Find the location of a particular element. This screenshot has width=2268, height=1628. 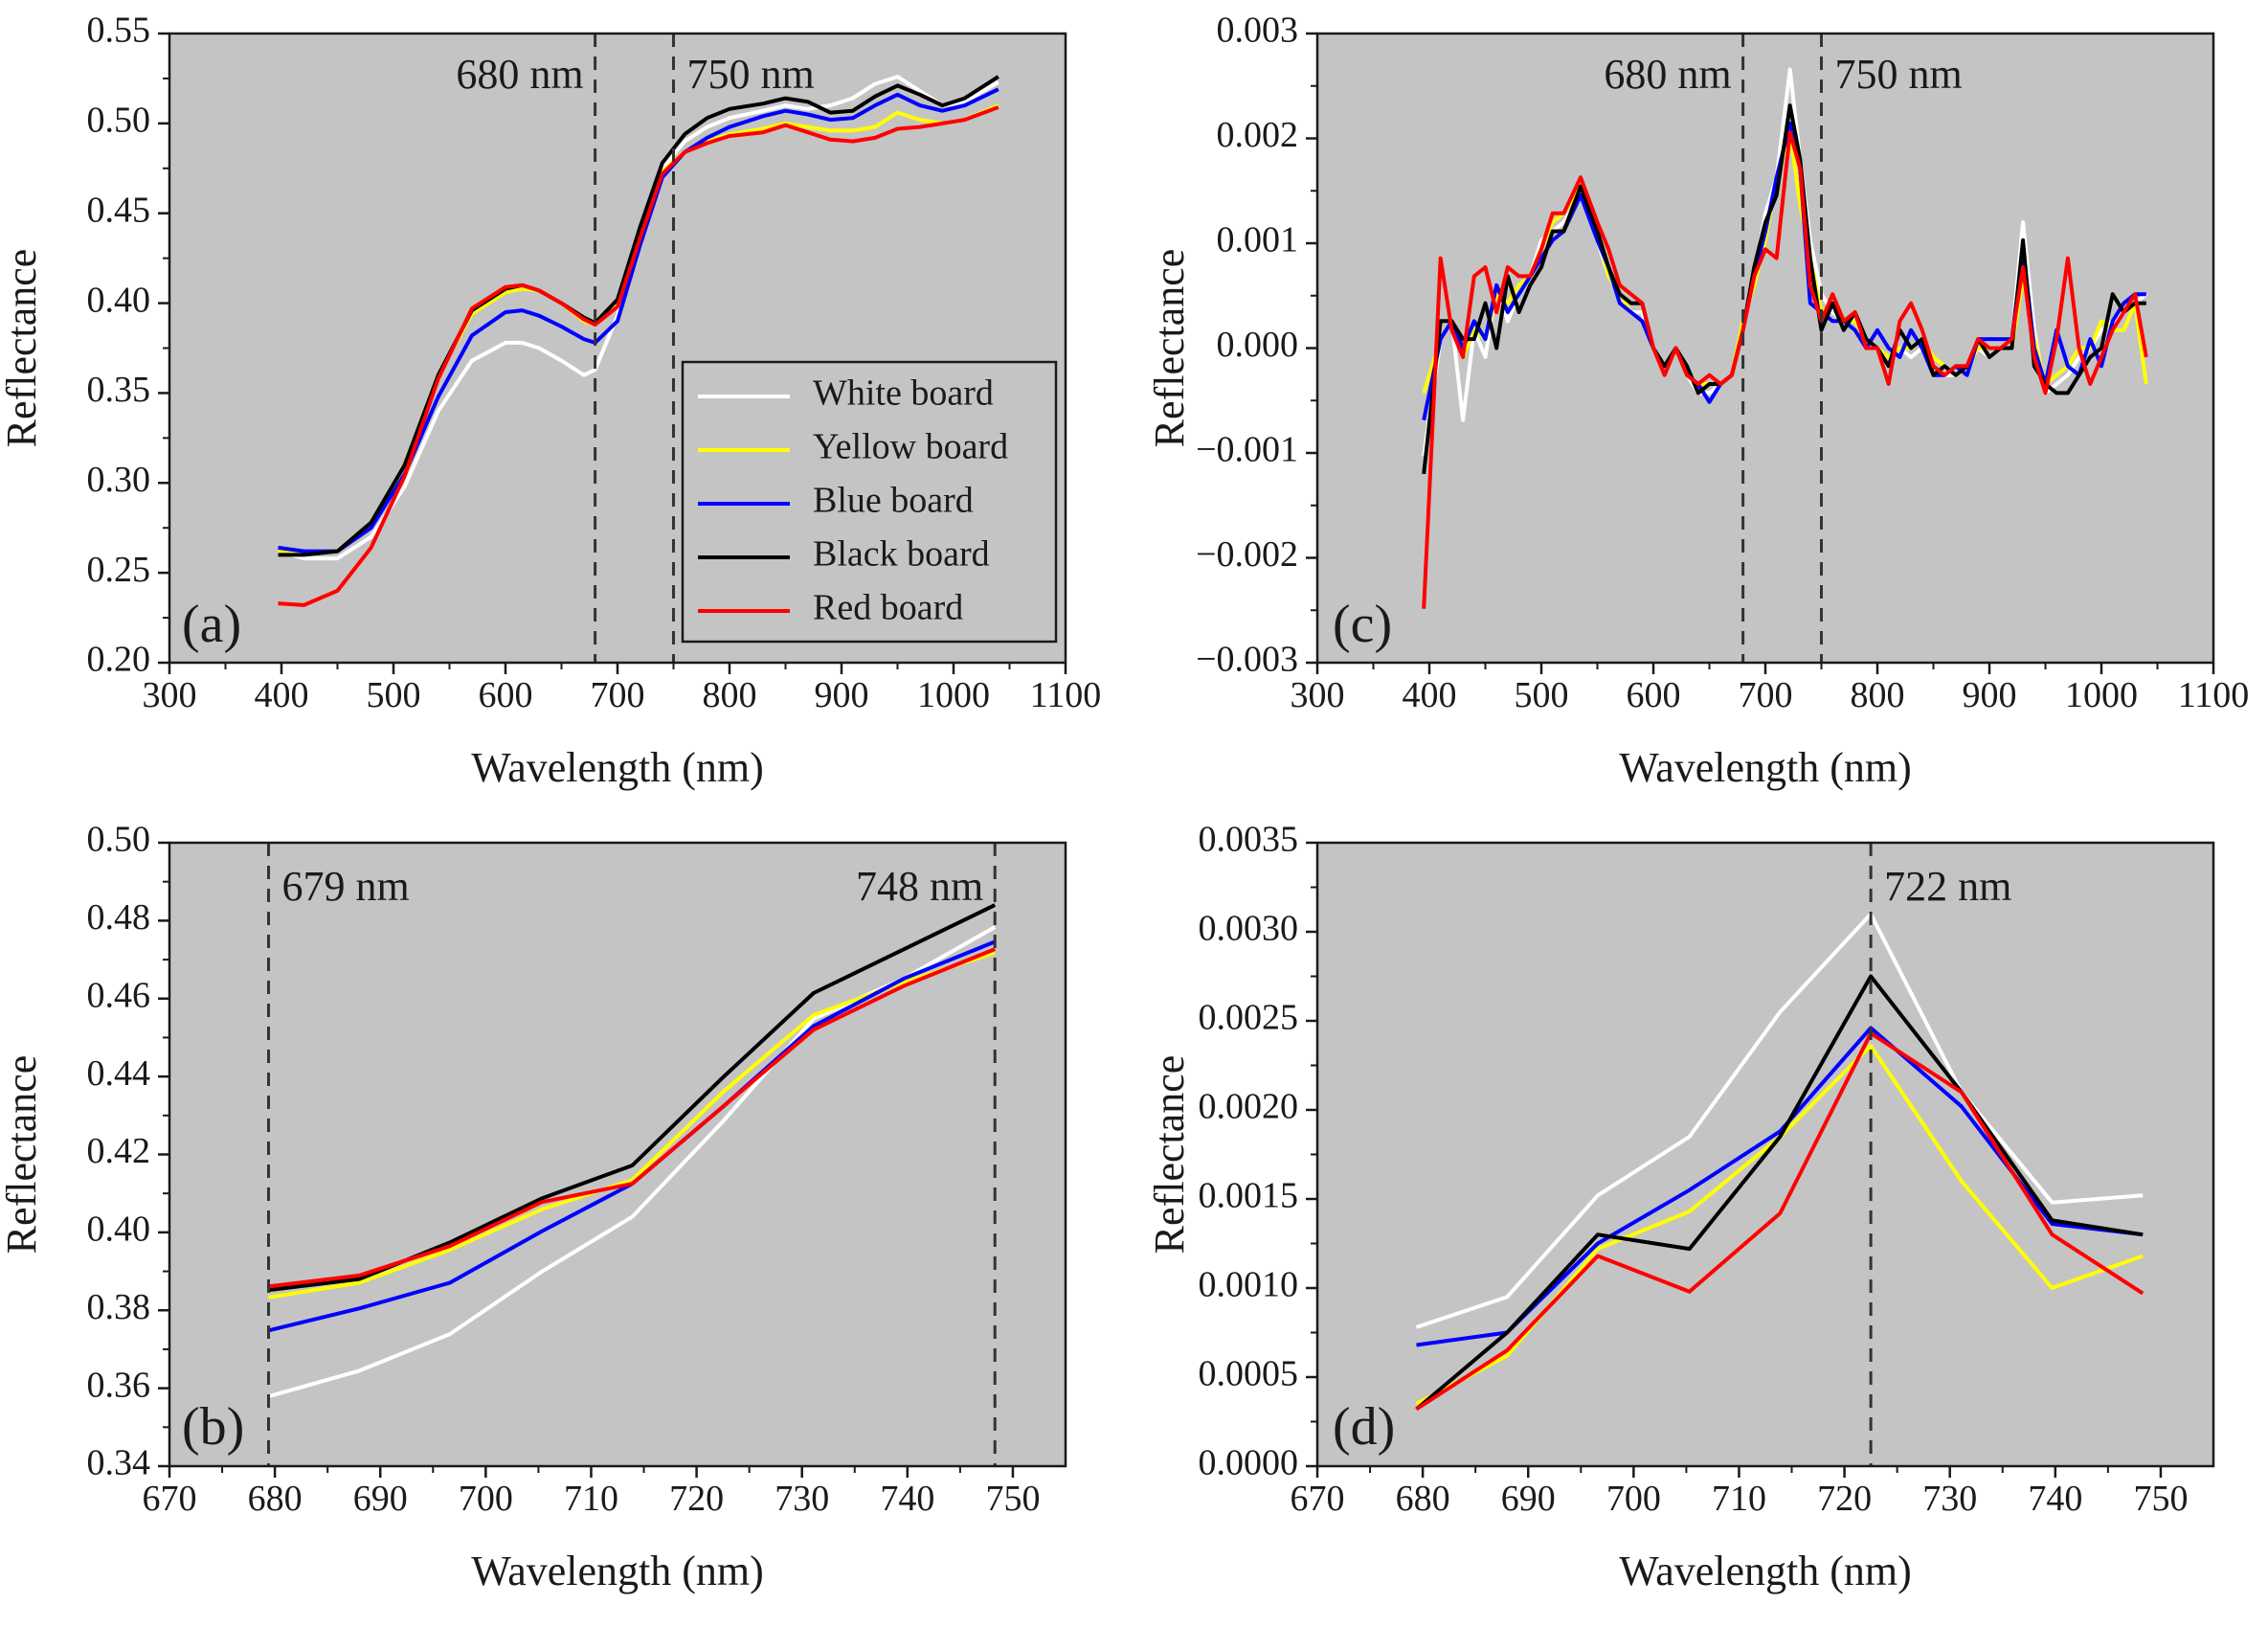

y-tick-label: 0.35 is located at coordinates (119, 390).